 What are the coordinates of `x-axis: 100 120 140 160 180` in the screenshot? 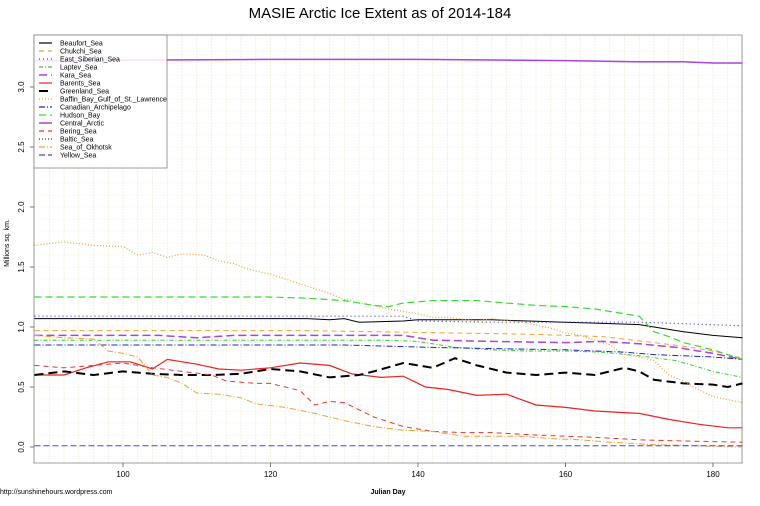 It's located at (418, 471).